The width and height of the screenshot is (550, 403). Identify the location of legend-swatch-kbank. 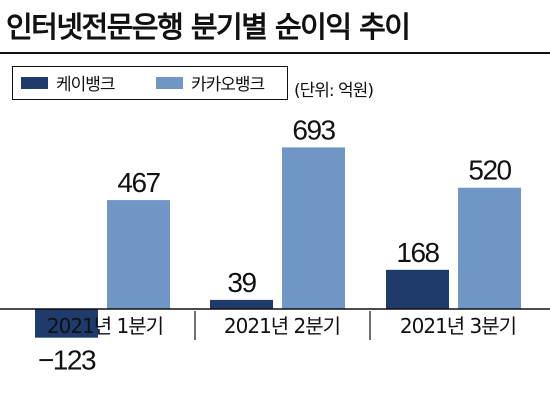
(34, 82).